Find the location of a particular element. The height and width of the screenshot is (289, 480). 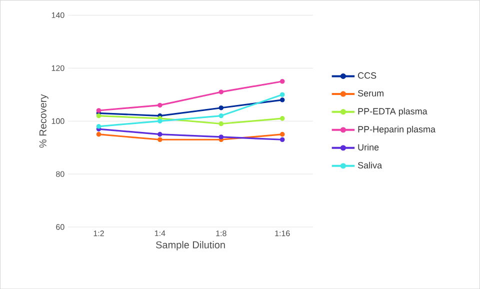

legend-label: Urine is located at coordinates (368, 147).